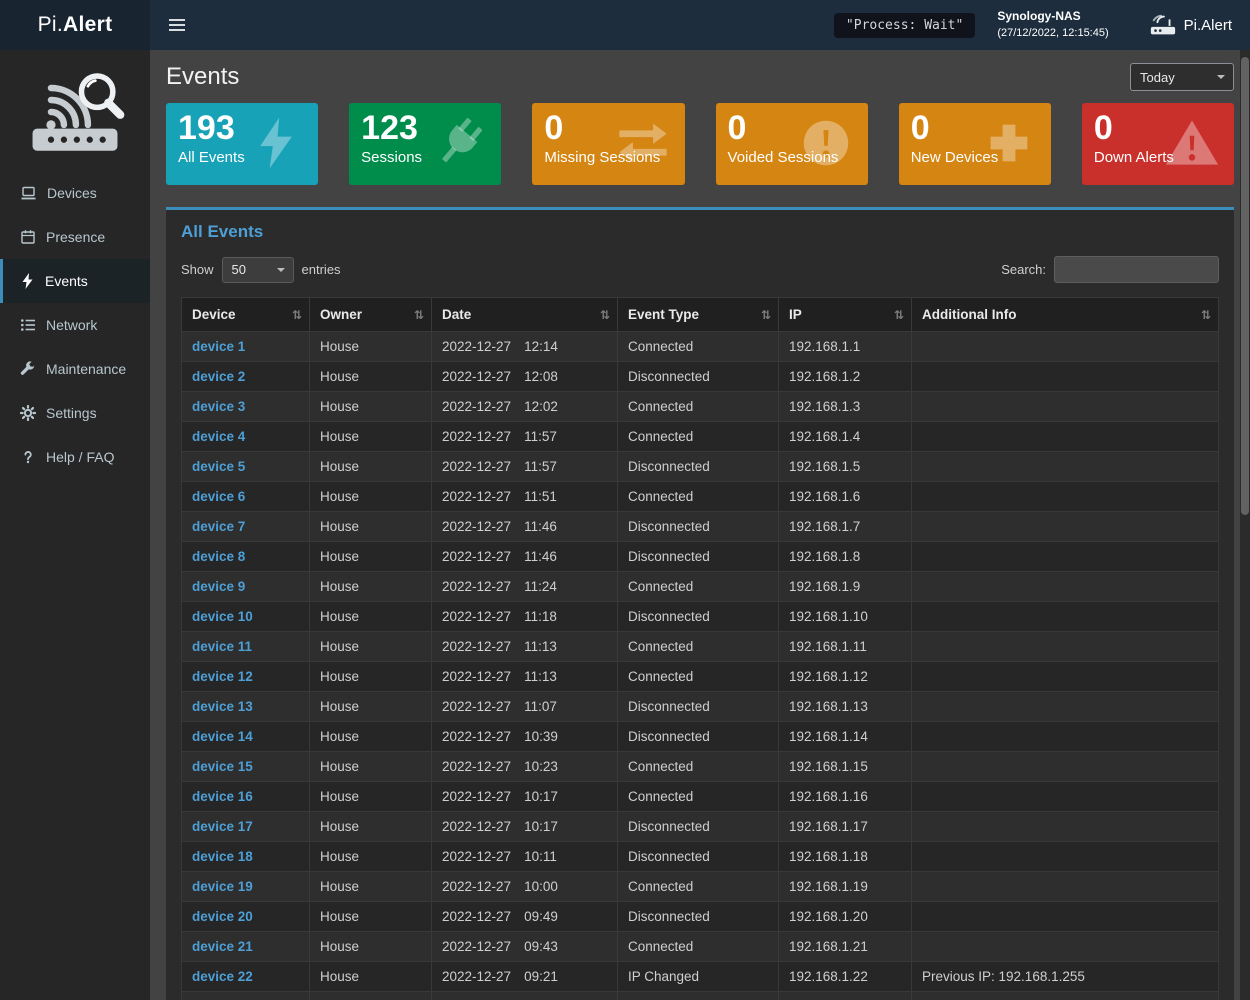  What do you see at coordinates (222, 706) in the screenshot?
I see `device-link: device 13` at bounding box center [222, 706].